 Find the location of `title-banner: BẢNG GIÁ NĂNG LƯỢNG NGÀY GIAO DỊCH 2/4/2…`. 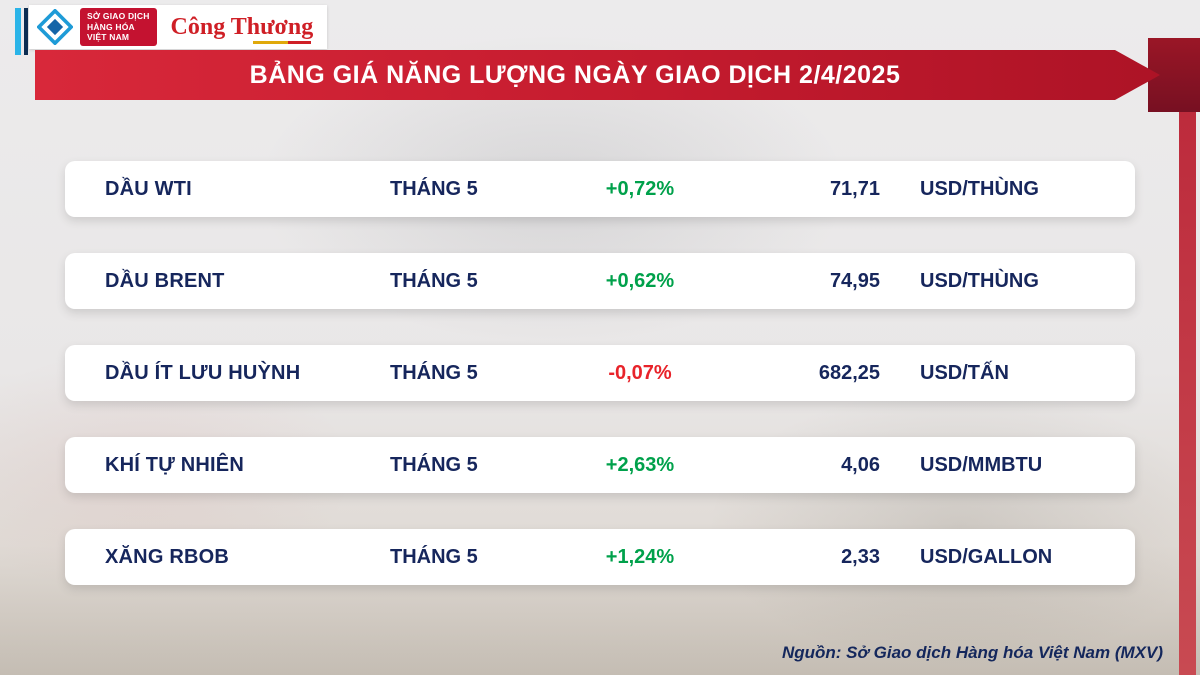

title-banner: BẢNG GIÁ NĂNG LƯỢNG NGÀY GIAO DỊCH 2/4/2… is located at coordinates (597, 75).